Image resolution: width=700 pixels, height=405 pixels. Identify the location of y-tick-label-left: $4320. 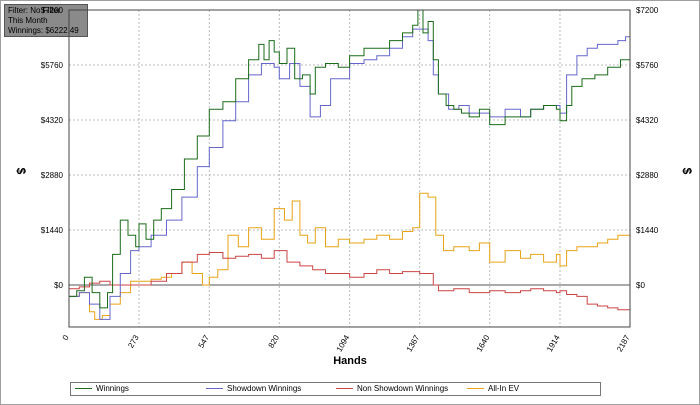
(52, 120).